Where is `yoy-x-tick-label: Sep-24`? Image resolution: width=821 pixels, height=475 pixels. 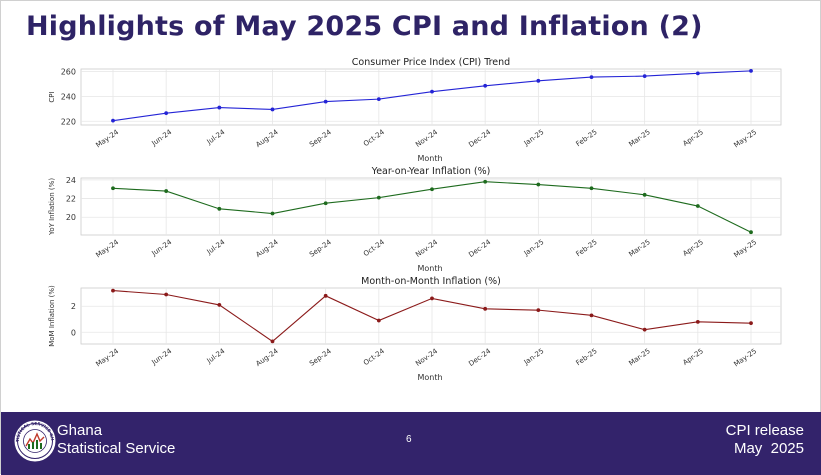
yoy-x-tick-label: Sep-24 is located at coordinates (320, 248).